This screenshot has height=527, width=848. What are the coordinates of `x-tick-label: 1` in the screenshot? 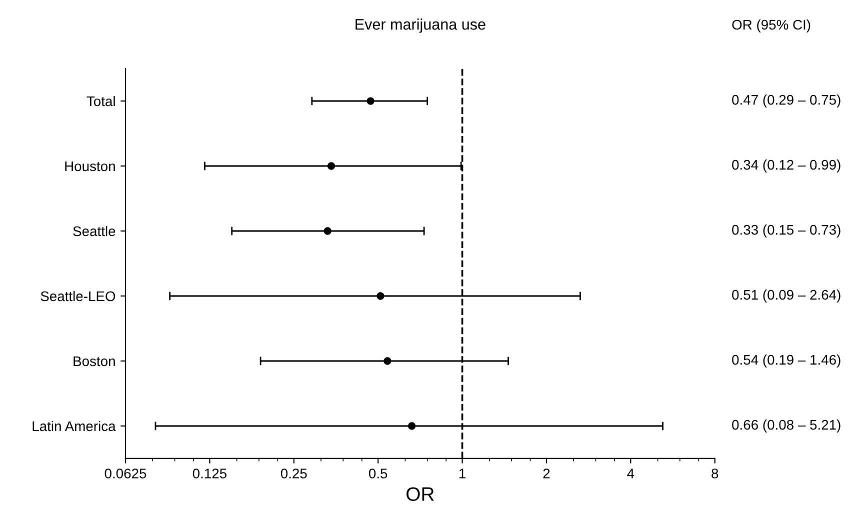 It's located at (462, 473).